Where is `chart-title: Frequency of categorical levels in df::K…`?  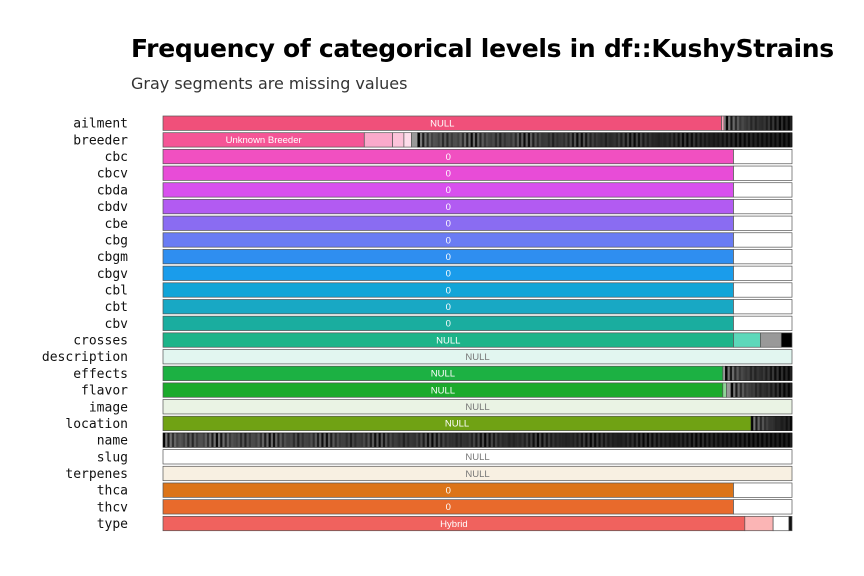 chart-title: Frequency of categorical levels in df::K… is located at coordinates (482, 48).